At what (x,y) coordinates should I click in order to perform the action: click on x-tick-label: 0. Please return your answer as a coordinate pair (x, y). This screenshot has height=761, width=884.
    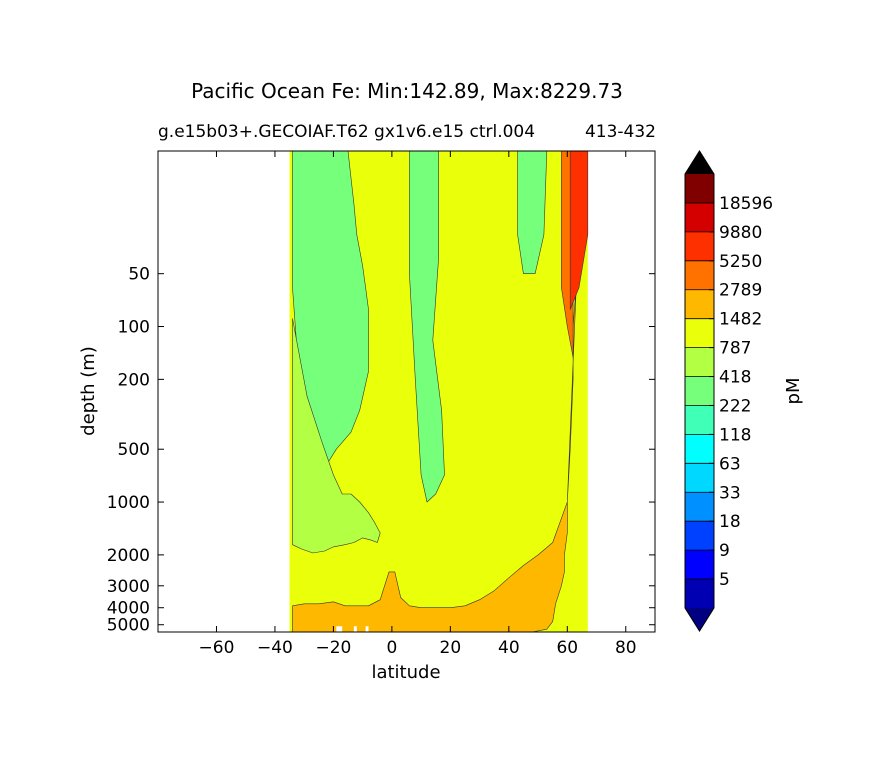
    Looking at the image, I should click on (391, 648).